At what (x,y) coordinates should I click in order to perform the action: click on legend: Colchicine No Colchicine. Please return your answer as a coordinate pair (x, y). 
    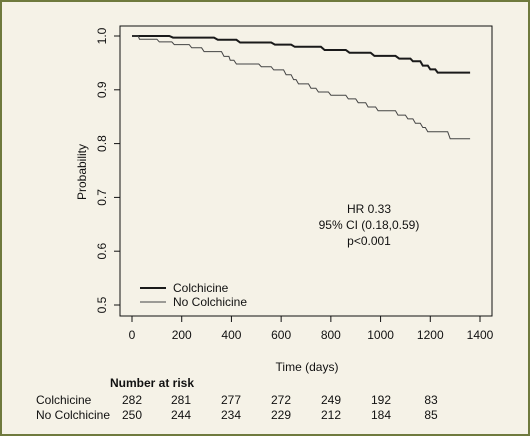
    Looking at the image, I should click on (193, 295).